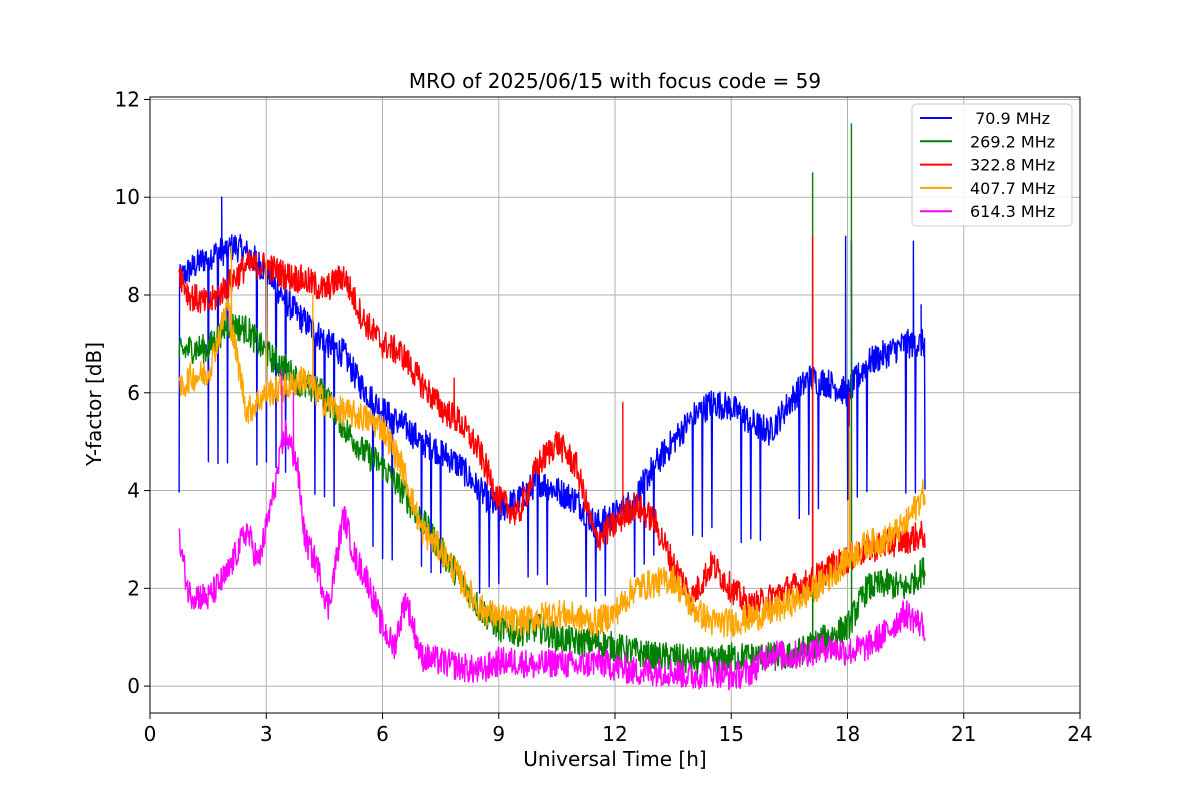  What do you see at coordinates (963, 734) in the screenshot?
I see `x-tick-label: 21` at bounding box center [963, 734].